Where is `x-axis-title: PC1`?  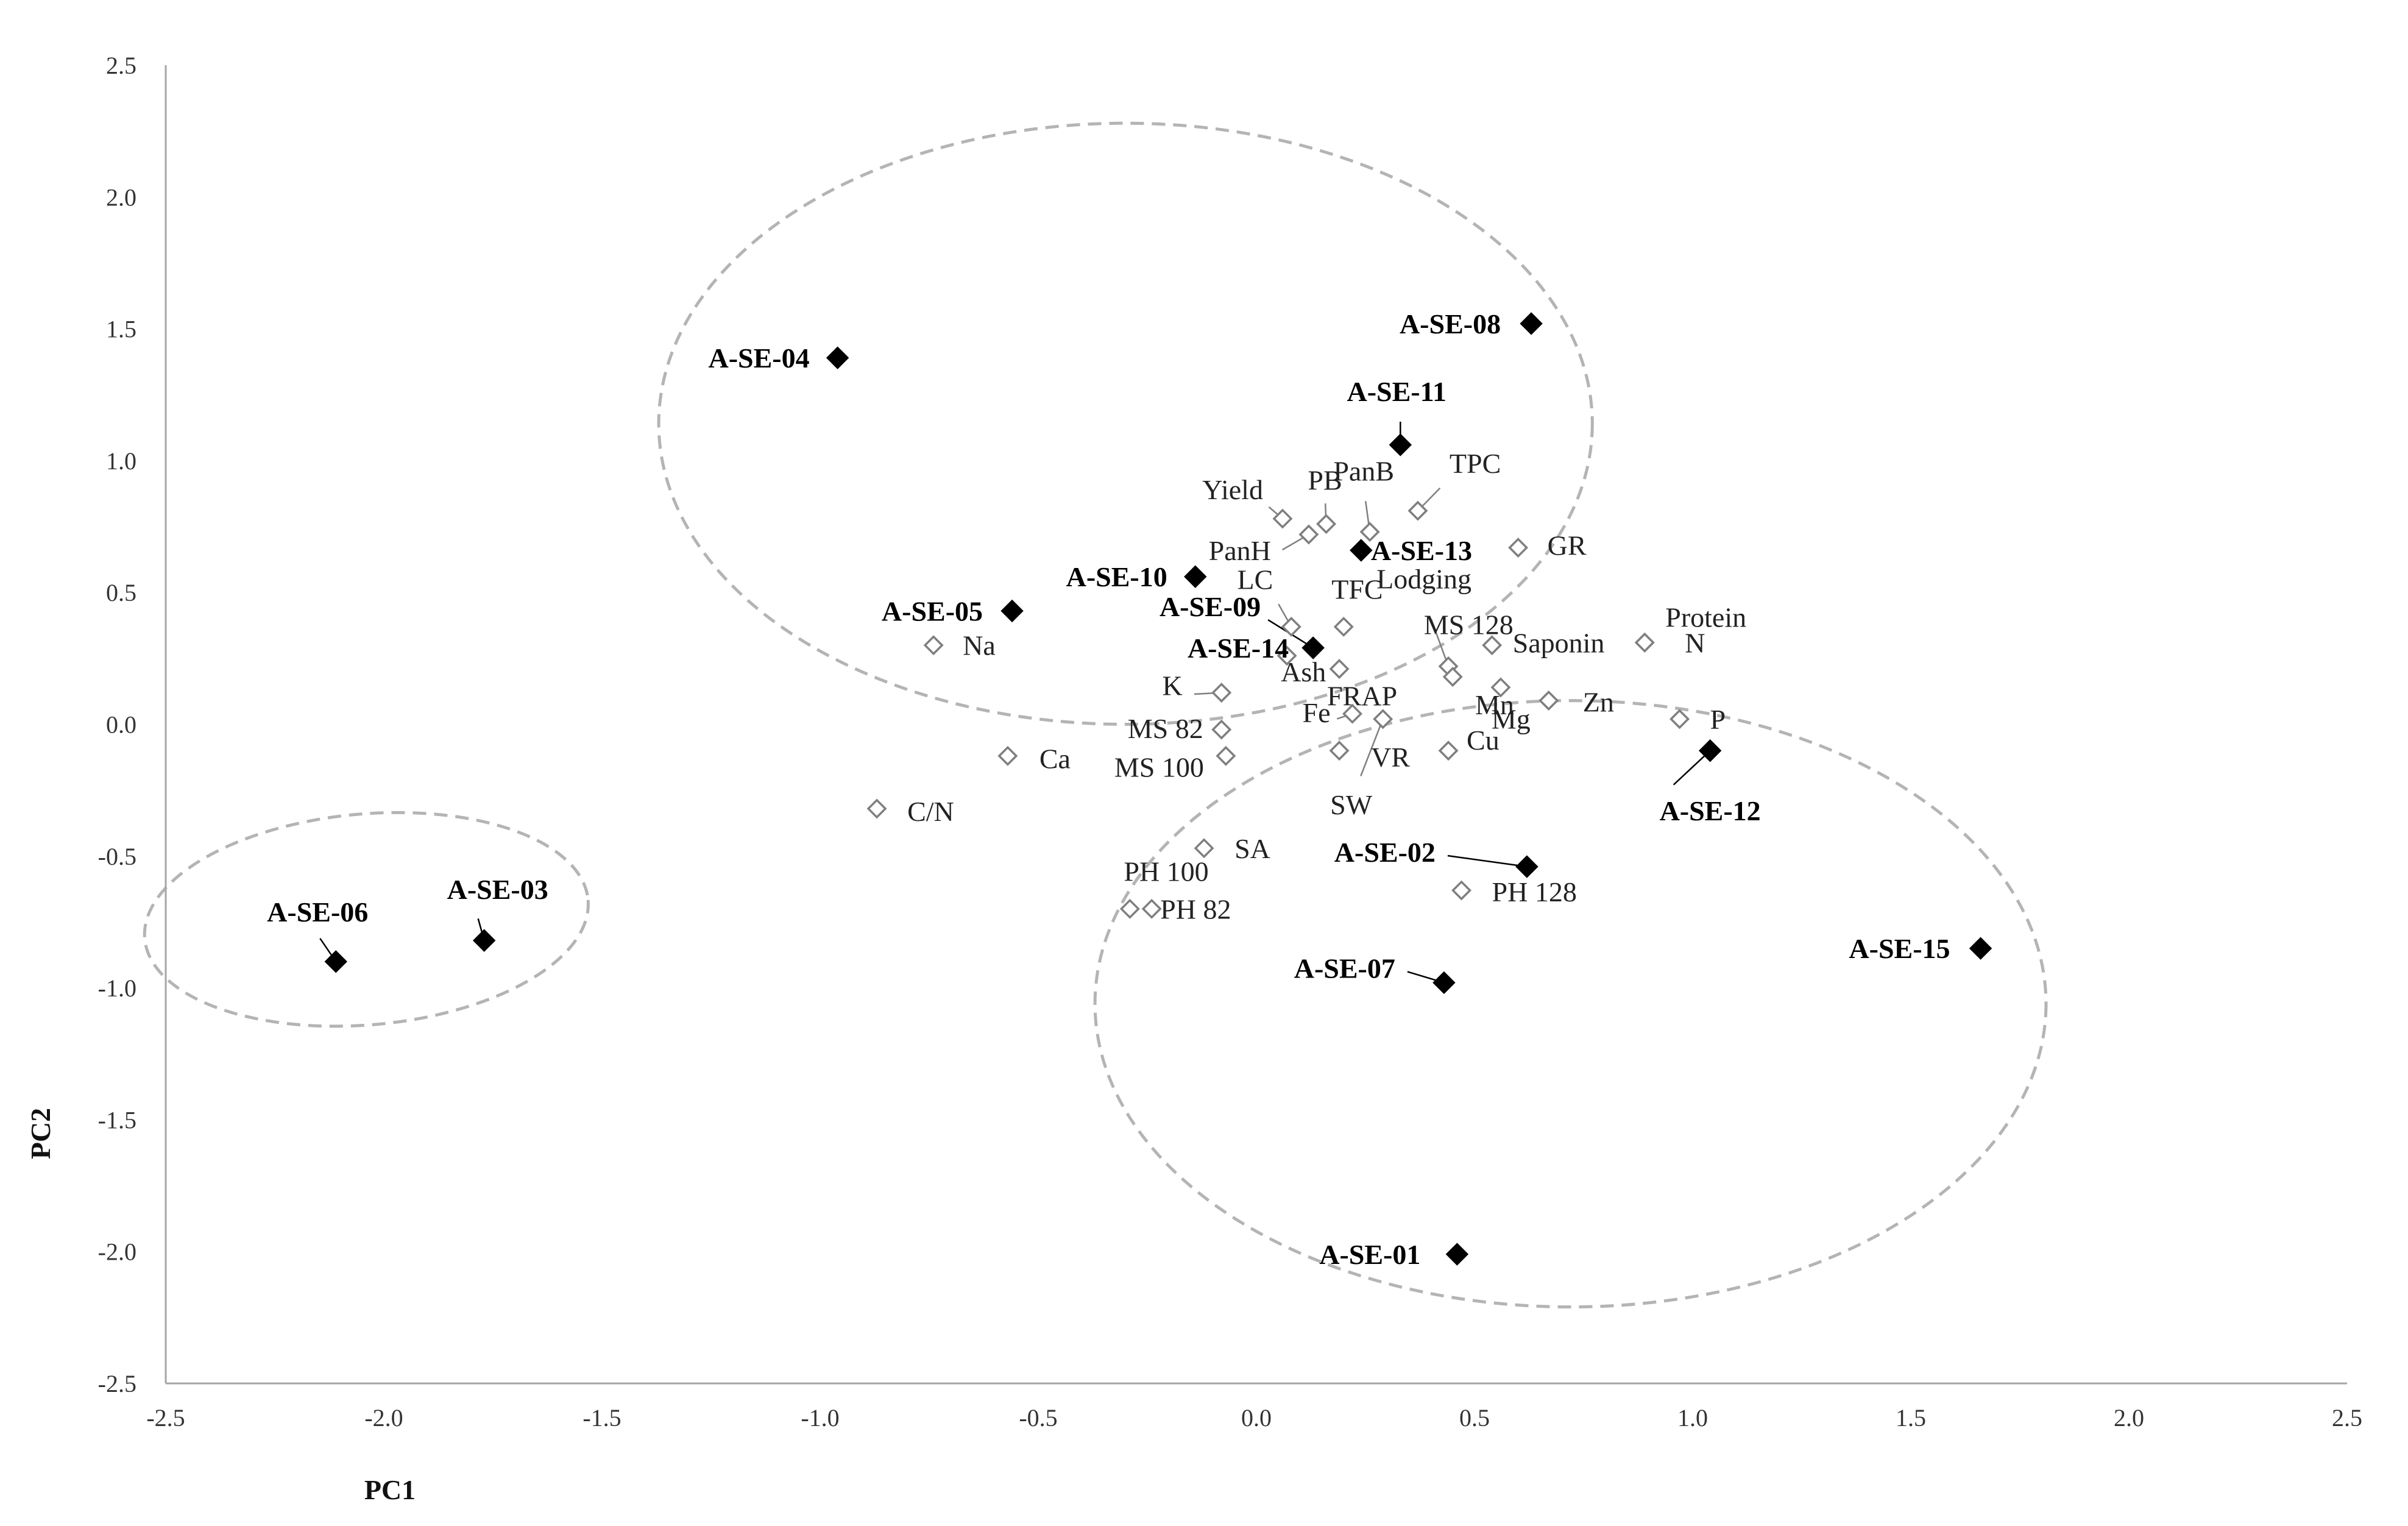
x-axis-title: PC1 is located at coordinates (390, 1489).